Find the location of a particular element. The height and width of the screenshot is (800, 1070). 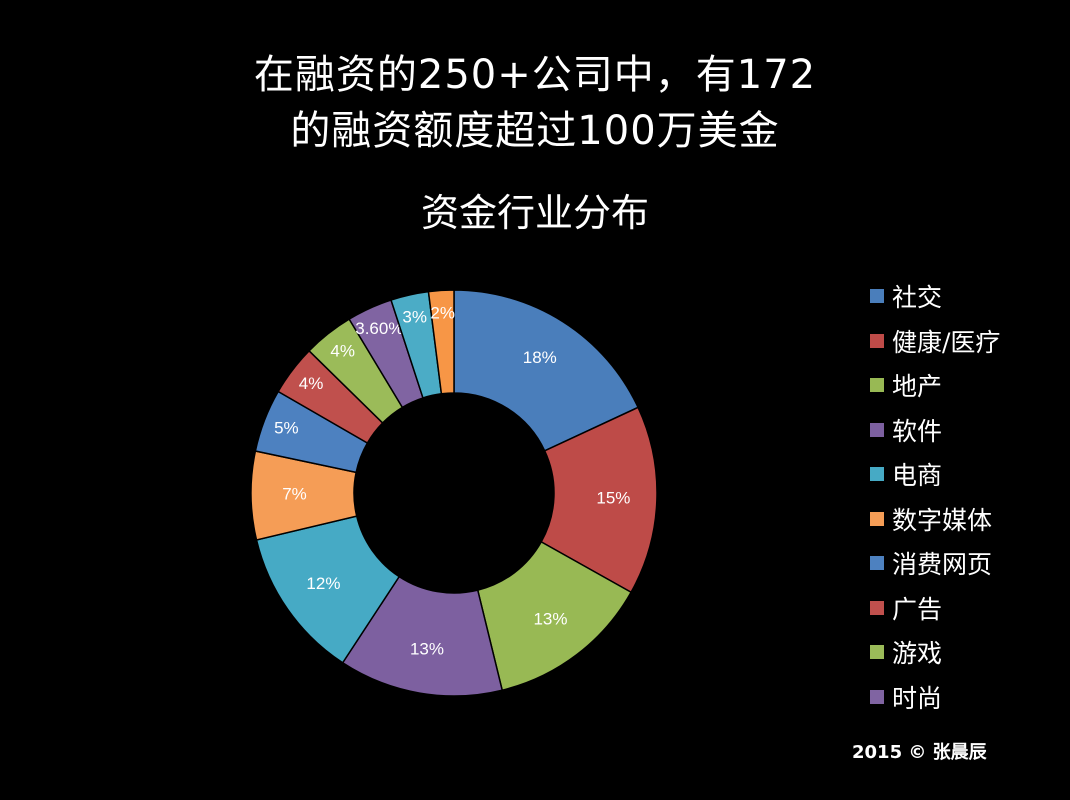

legend-label-0: 社交 is located at coordinates (917, 298).